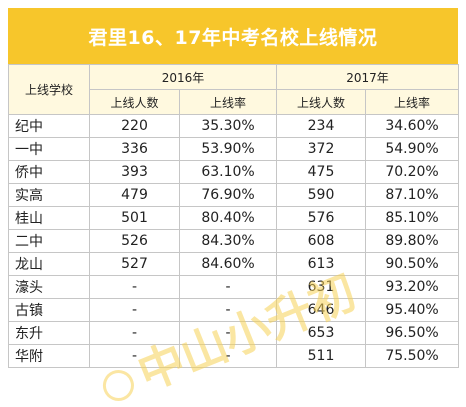 The height and width of the screenshot is (407, 466). I want to click on school-column-header: 上线学校, so click(49, 89).